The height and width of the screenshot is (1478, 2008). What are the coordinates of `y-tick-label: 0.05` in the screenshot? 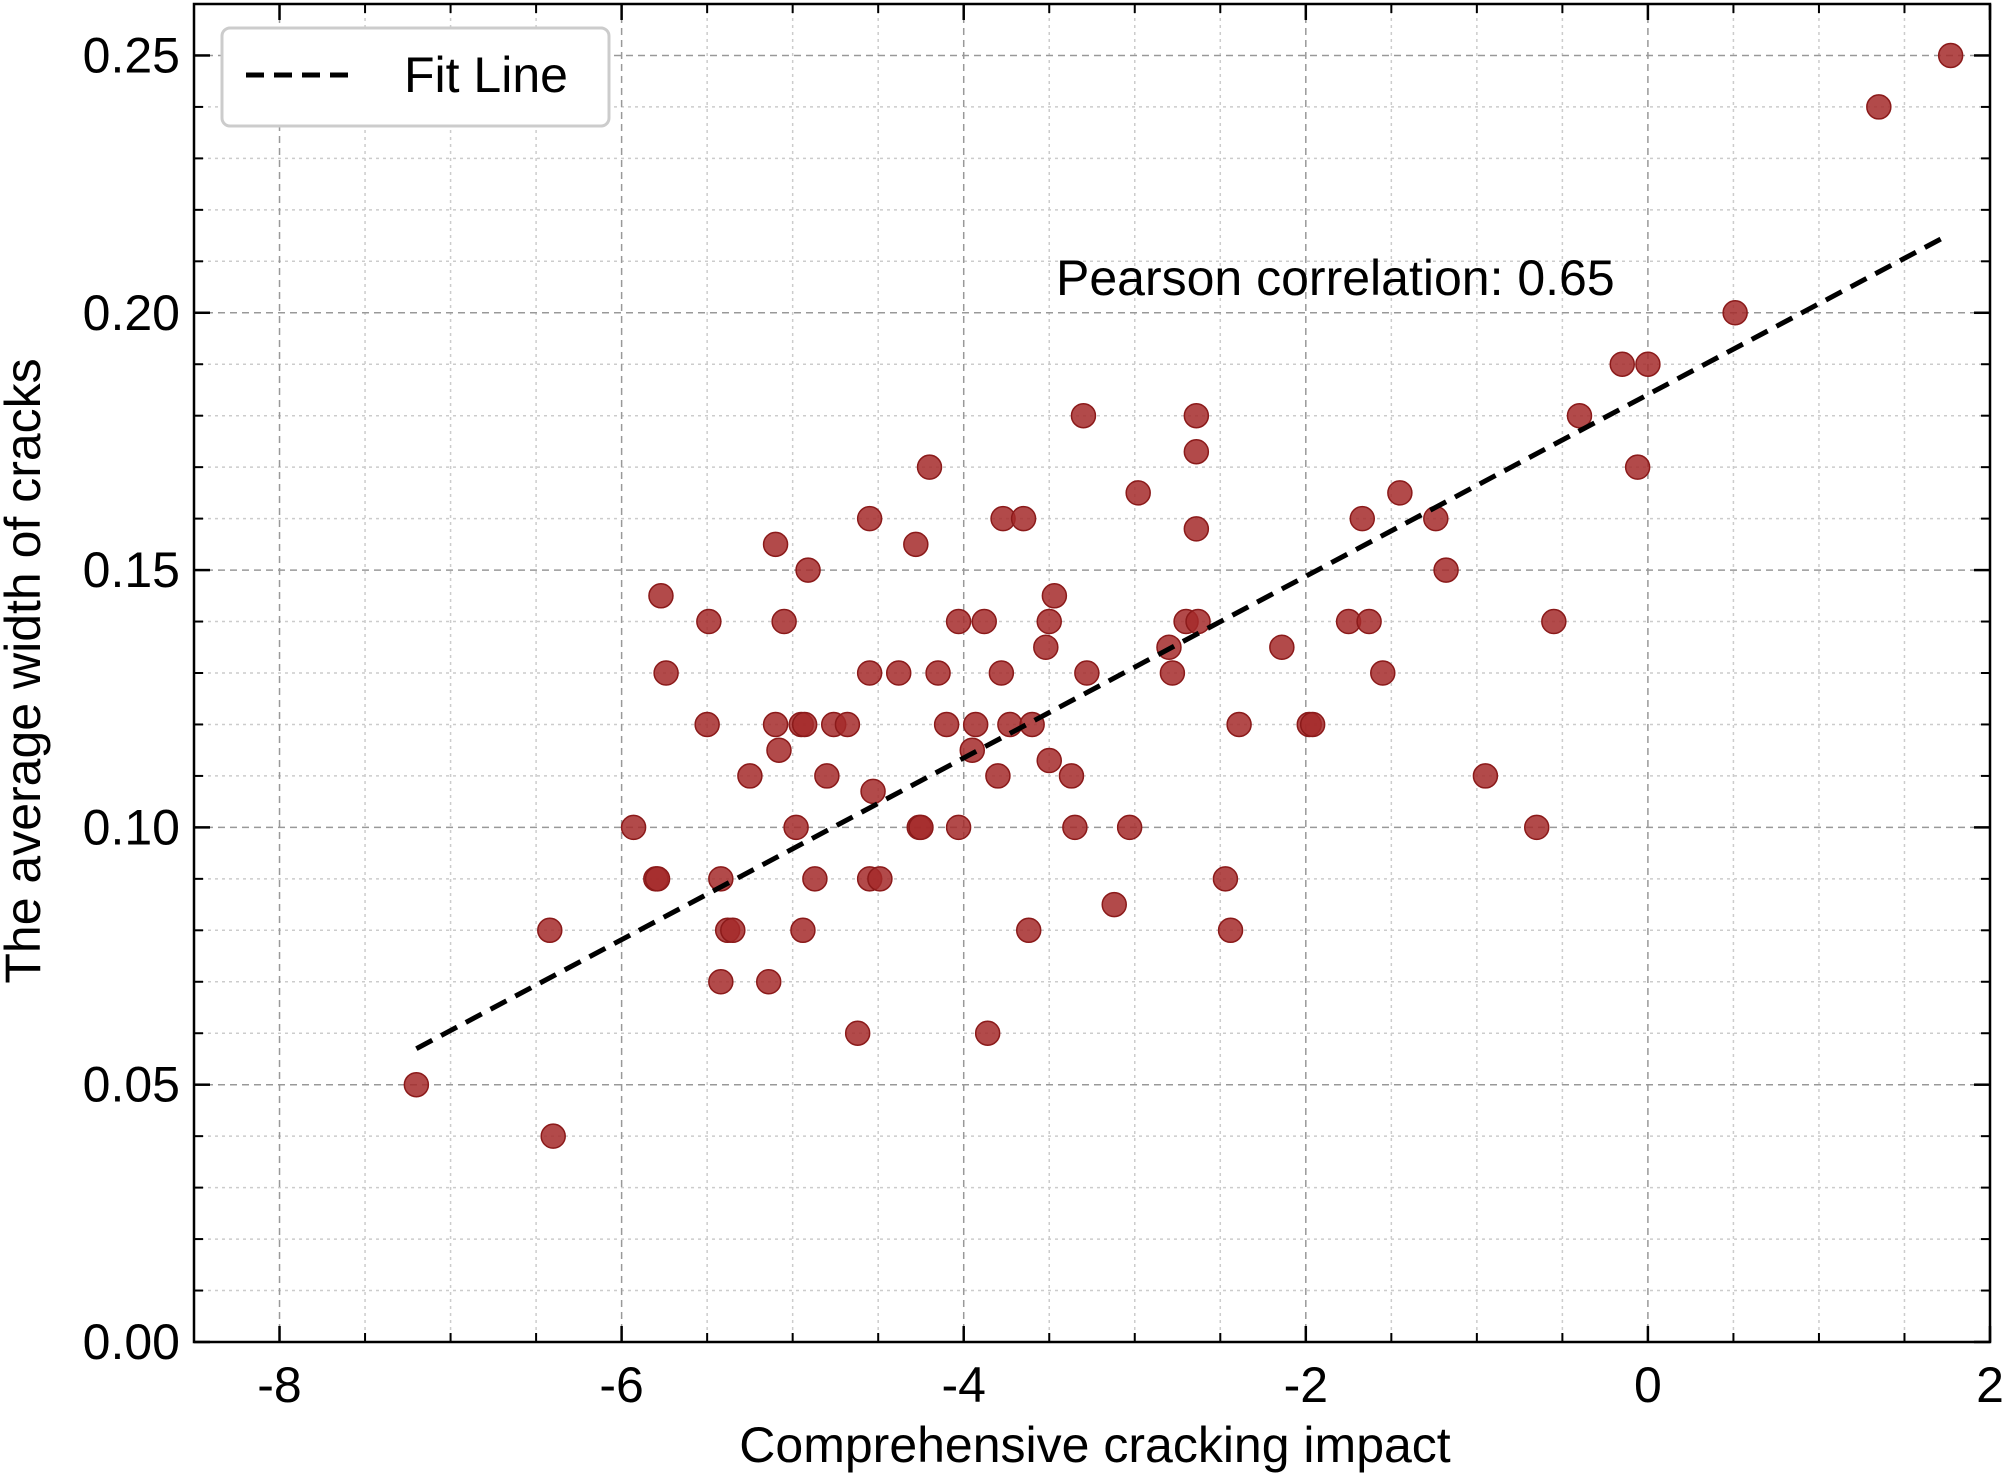 It's located at (131, 1085).